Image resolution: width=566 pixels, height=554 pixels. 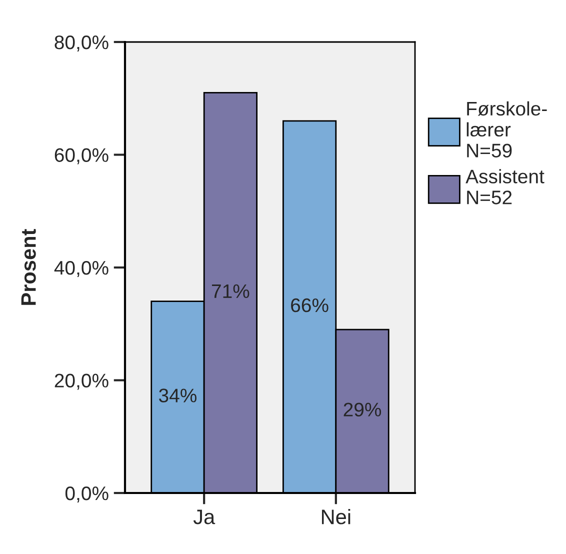 What do you see at coordinates (177, 395) in the screenshot?
I see `data-label: 34%` at bounding box center [177, 395].